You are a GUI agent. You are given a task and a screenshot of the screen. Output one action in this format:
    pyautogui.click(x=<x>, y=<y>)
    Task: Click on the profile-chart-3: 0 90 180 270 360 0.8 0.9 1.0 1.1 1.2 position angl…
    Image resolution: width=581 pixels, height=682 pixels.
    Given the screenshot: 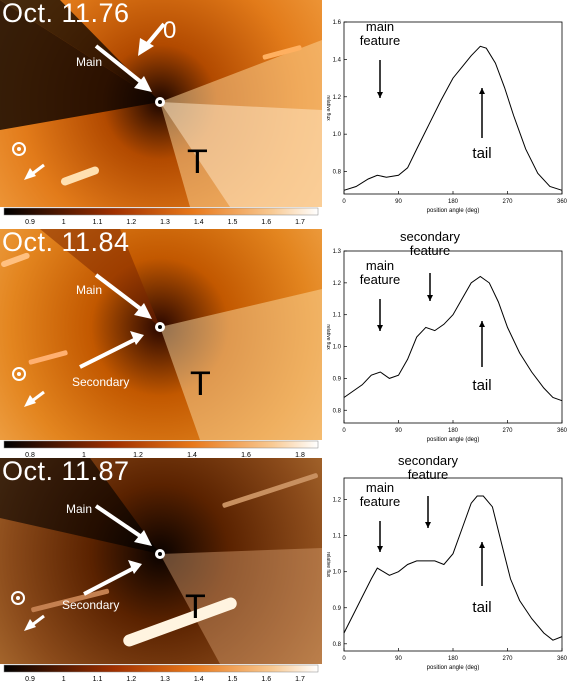 What is the action you would take?
    pyautogui.click(x=446, y=563)
    